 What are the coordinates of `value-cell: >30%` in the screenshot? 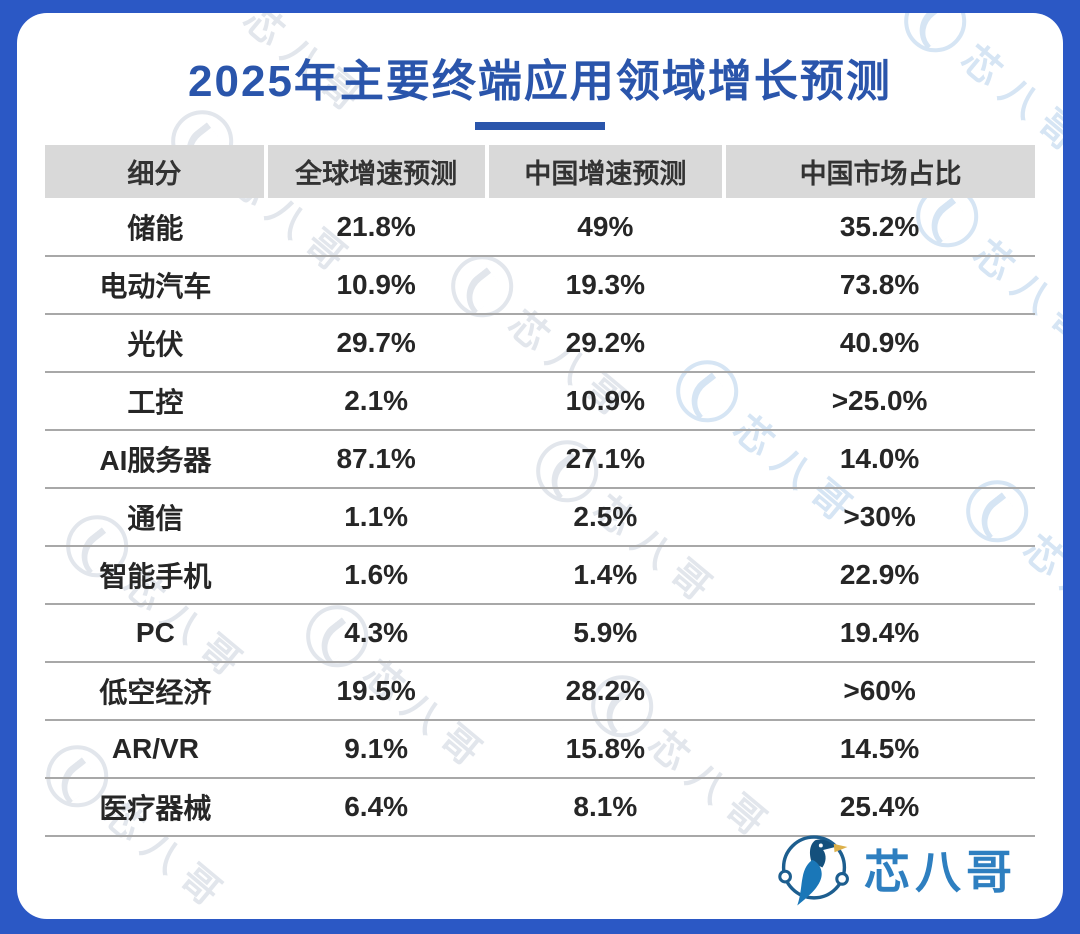 It's located at (879, 517).